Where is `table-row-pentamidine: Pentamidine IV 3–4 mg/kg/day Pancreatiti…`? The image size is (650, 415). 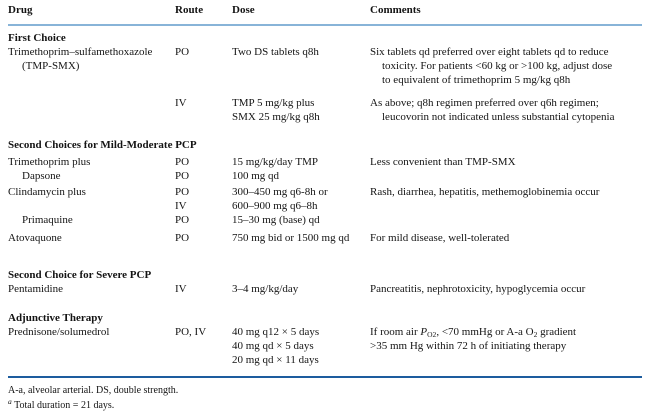
table-row-pentamidine: Pentamidine IV 3–4 mg/kg/day Pancreatiti… is located at coordinates (325, 289).